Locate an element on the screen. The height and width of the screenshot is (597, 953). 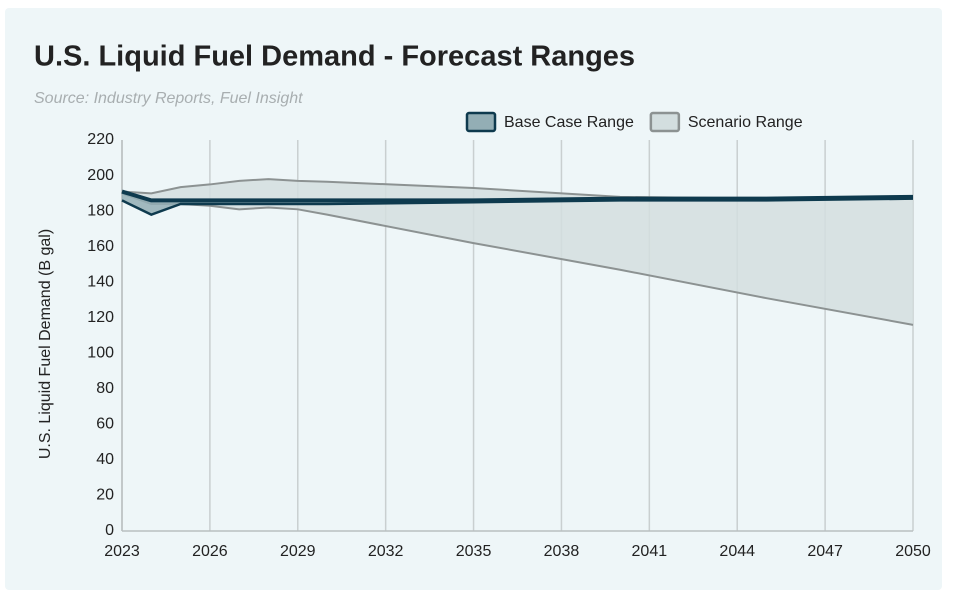
x-tick-label: 2032 is located at coordinates (386, 551).